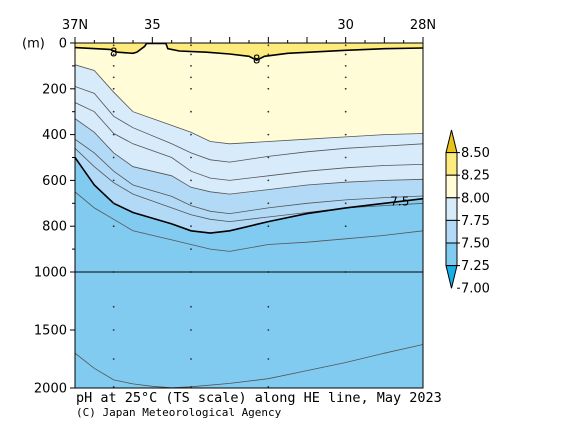 The width and height of the screenshot is (570, 423). Describe the element at coordinates (50, 273) in the screenshot. I see `y-tick-label: 1000` at that location.